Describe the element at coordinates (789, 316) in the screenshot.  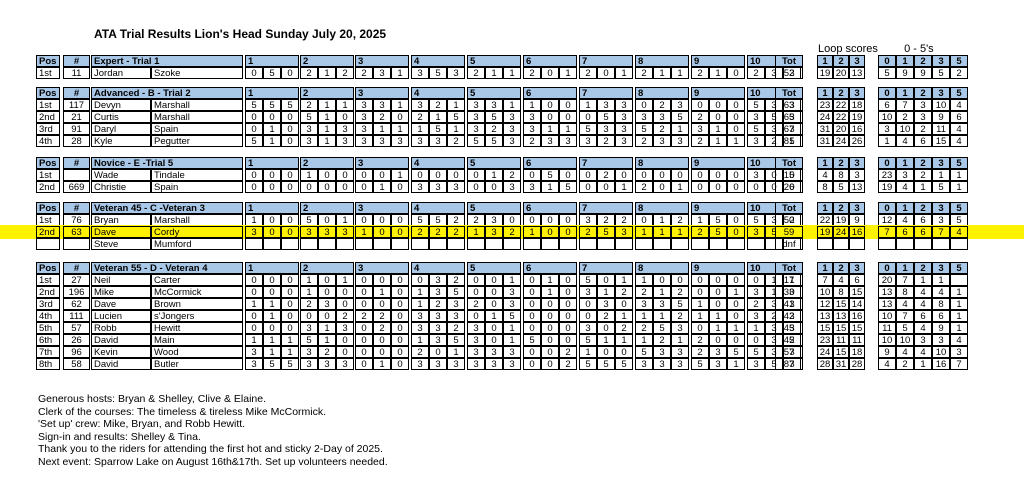
I see `total-score: 42` at that location.